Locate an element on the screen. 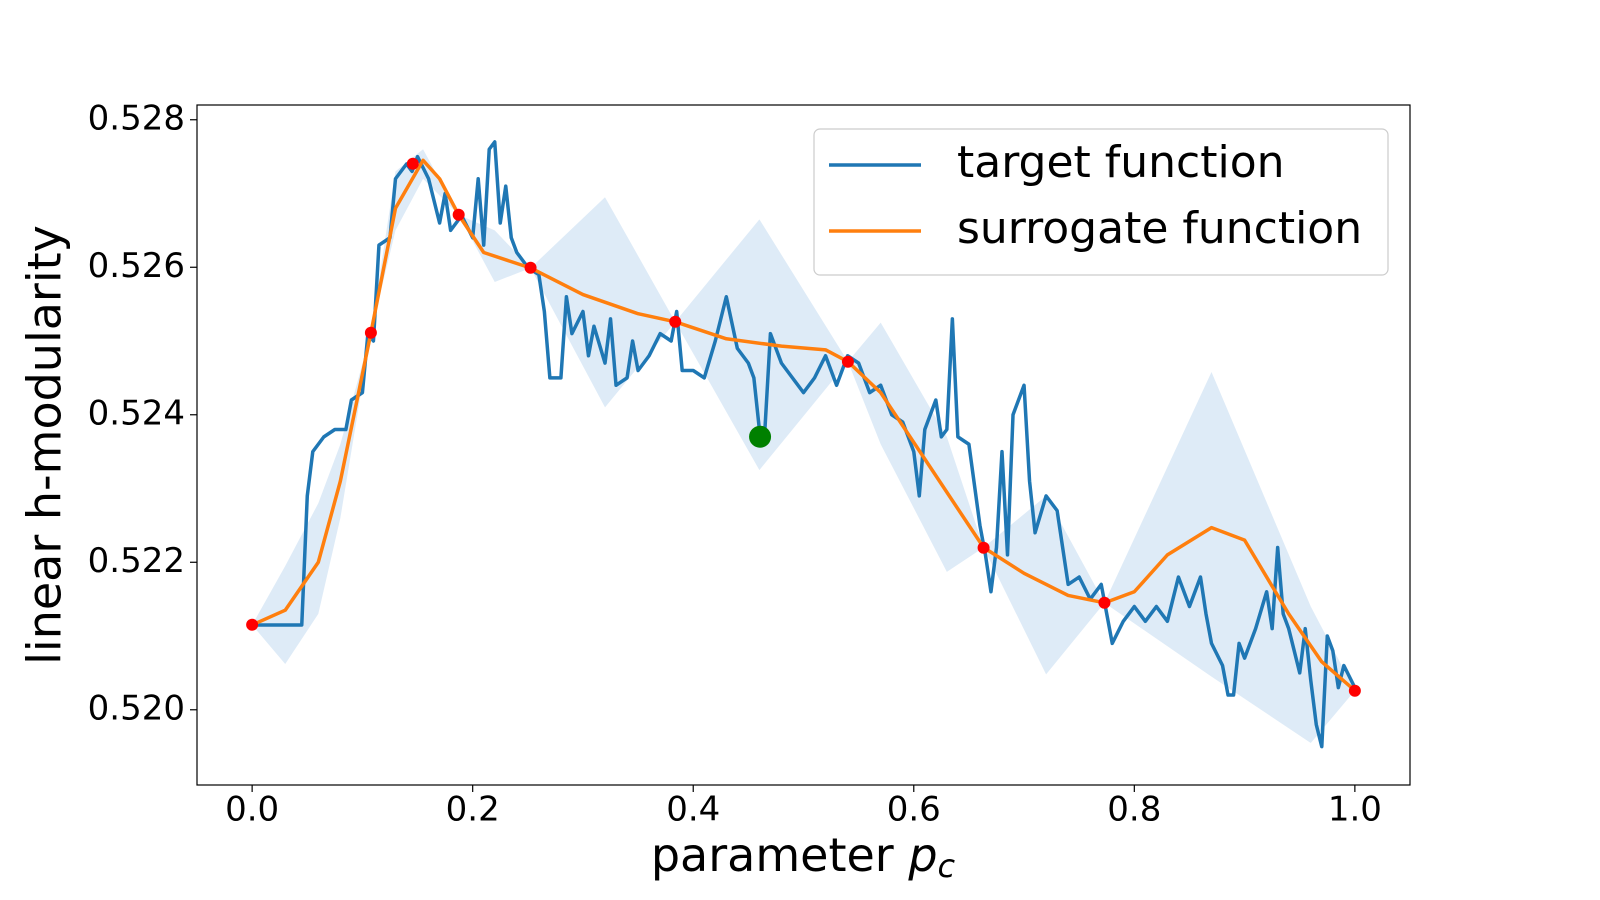  y-tick-label: 0.522 is located at coordinates (136, 561).